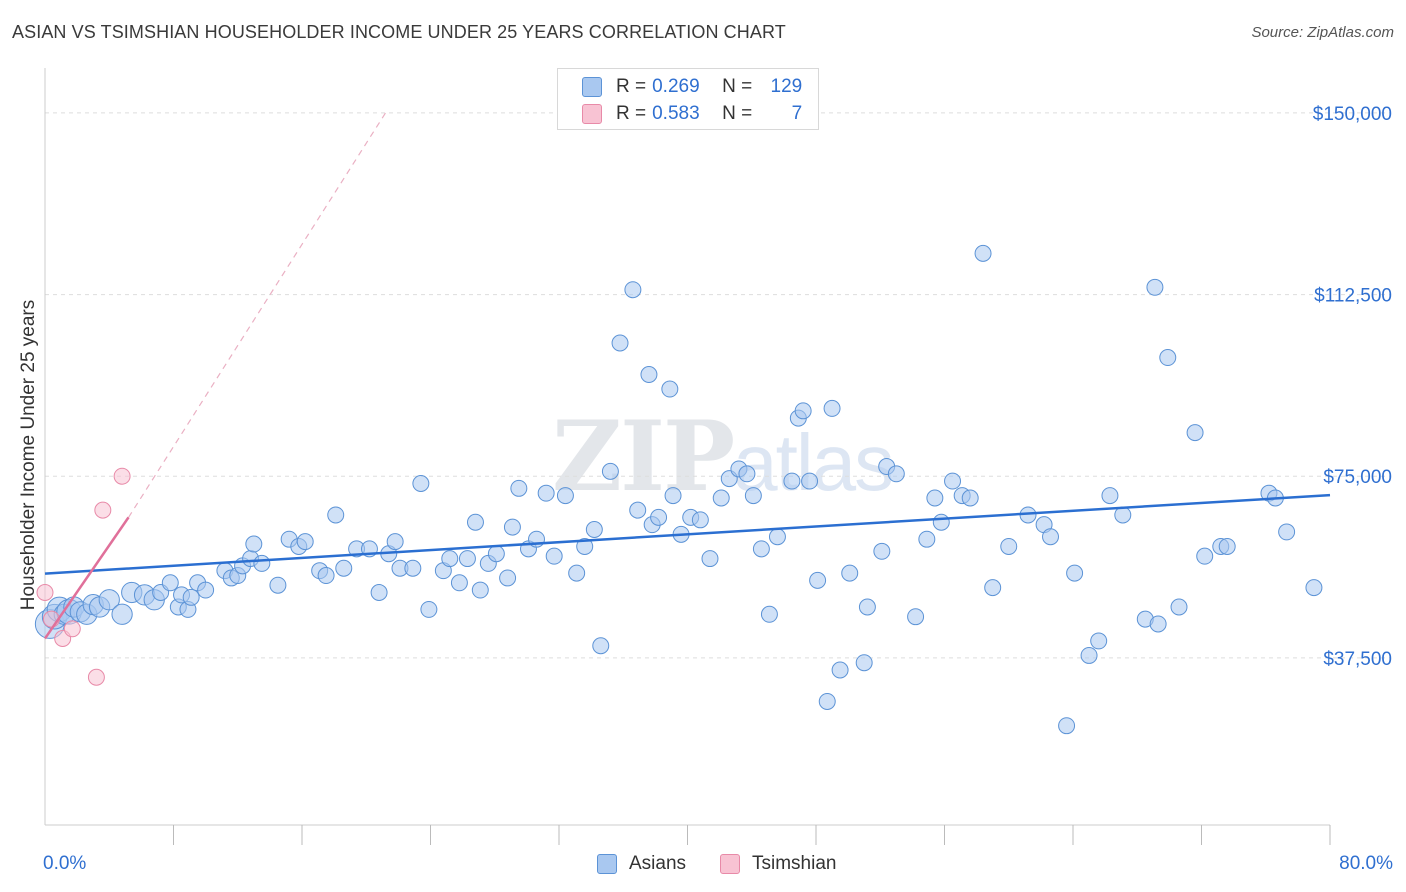  What do you see at coordinates (1357, 659) in the screenshot?
I see `y-tick-label: $37,500` at bounding box center [1357, 659].